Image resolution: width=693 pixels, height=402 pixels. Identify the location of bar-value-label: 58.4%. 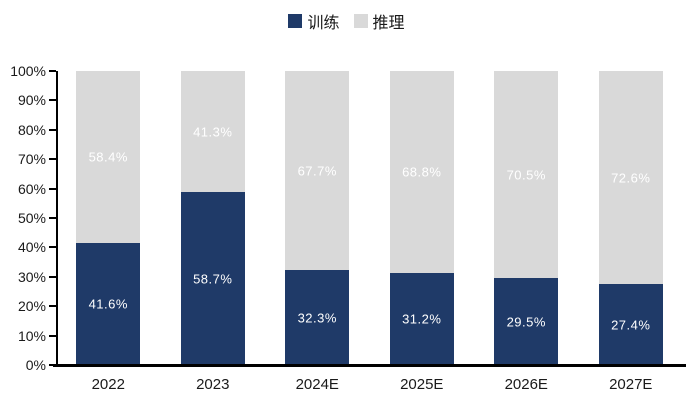
(108, 157).